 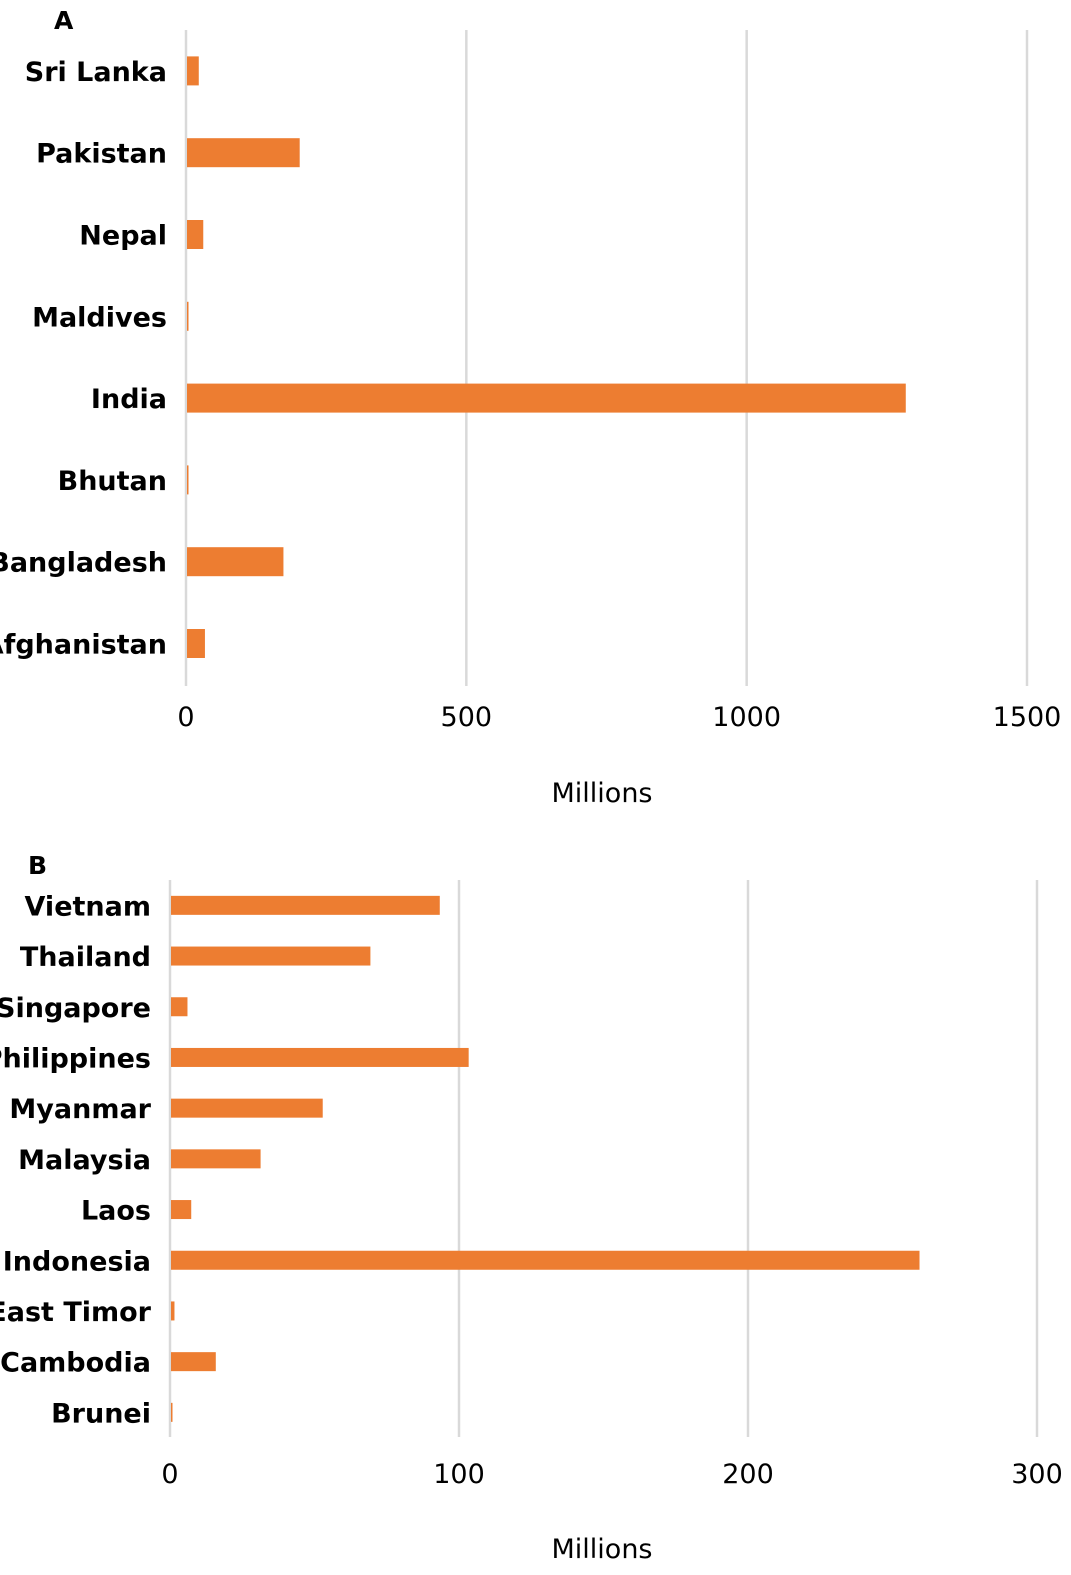 I want to click on panel-b-tick-label-100: 100, so click(x=459, y=1474).